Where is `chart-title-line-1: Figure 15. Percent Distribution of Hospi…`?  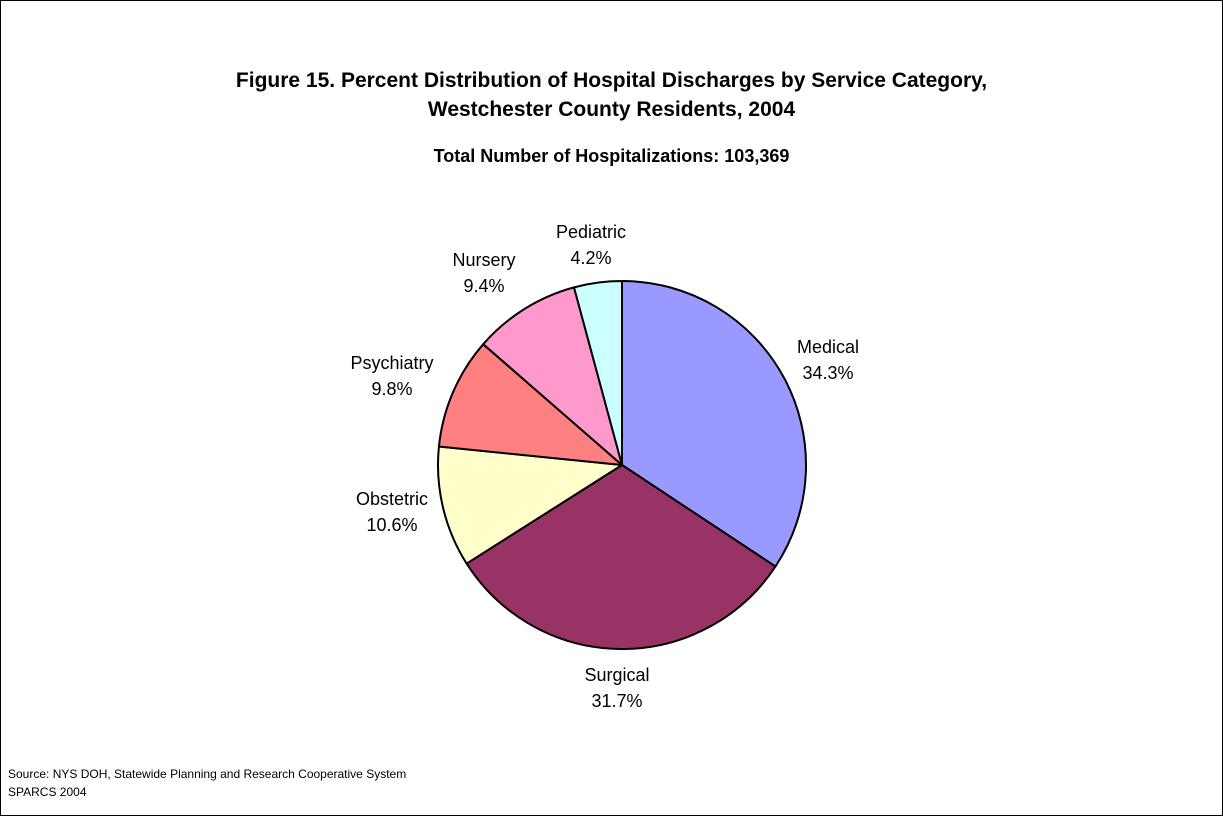
chart-title-line-1: Figure 15. Percent Distribution of Hospi… is located at coordinates (611, 80).